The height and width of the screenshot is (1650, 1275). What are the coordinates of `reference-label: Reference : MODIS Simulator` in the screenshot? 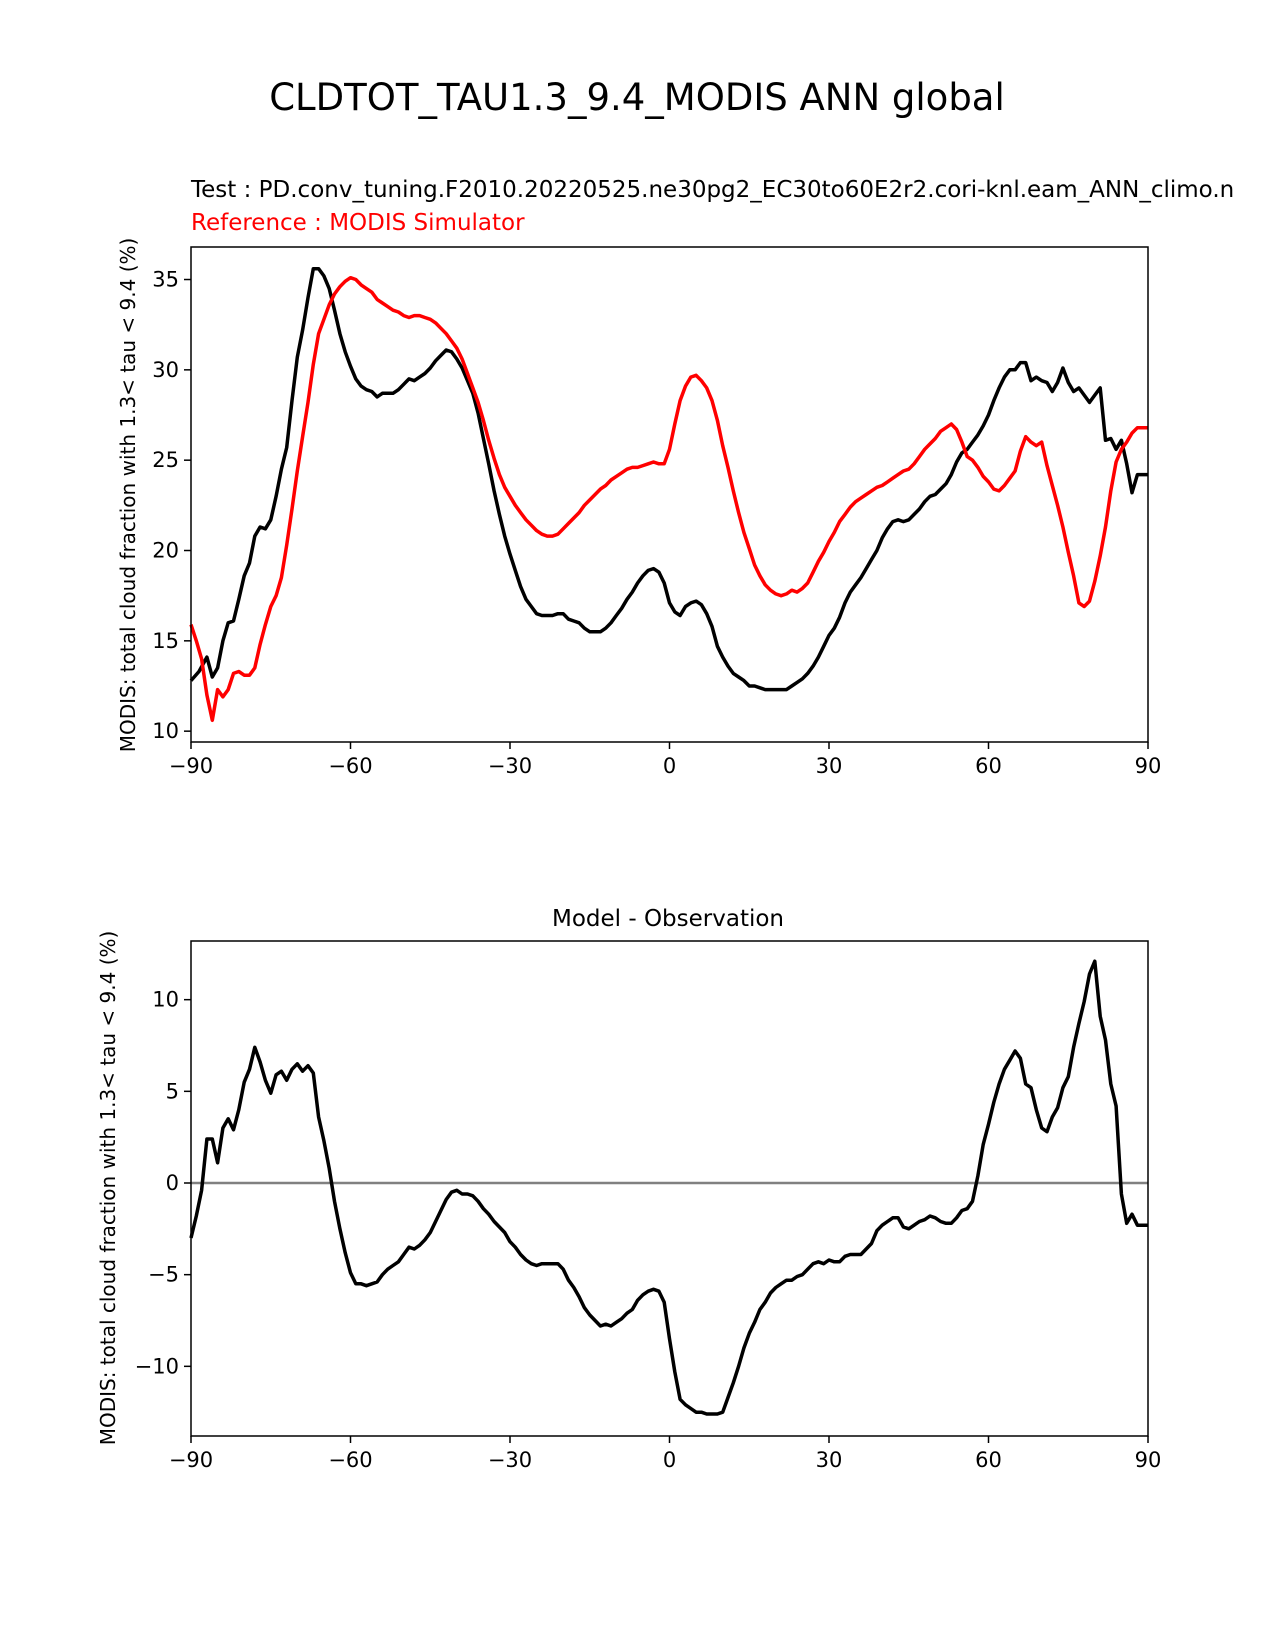 It's located at (358, 223).